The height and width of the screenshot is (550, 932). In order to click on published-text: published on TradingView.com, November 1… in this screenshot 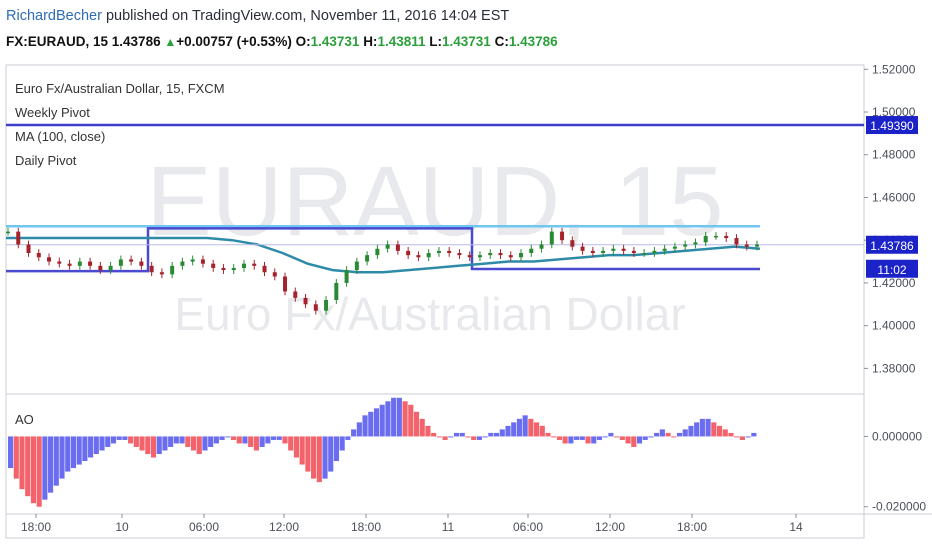, I will do `click(307, 16)`.